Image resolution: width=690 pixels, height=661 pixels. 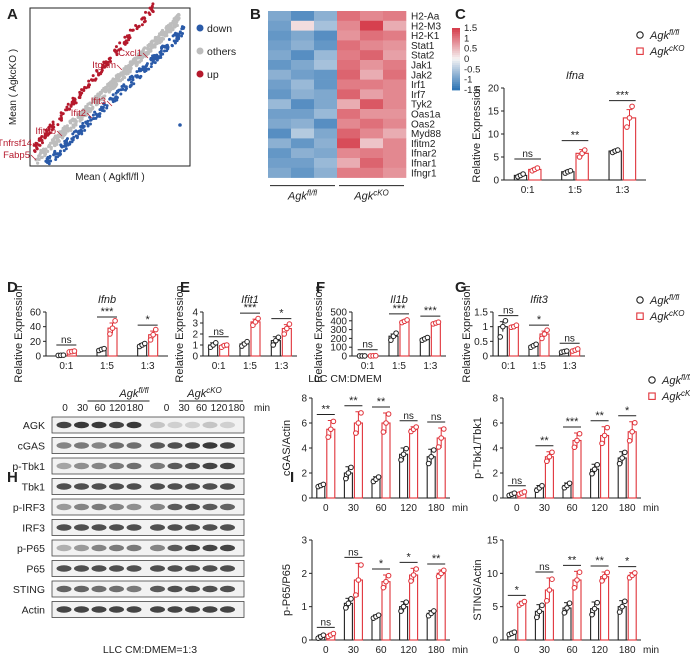 What do you see at coordinates (472, 90) in the screenshot?
I see `colorbar-tick-label: -1.5` at bounding box center [472, 90].